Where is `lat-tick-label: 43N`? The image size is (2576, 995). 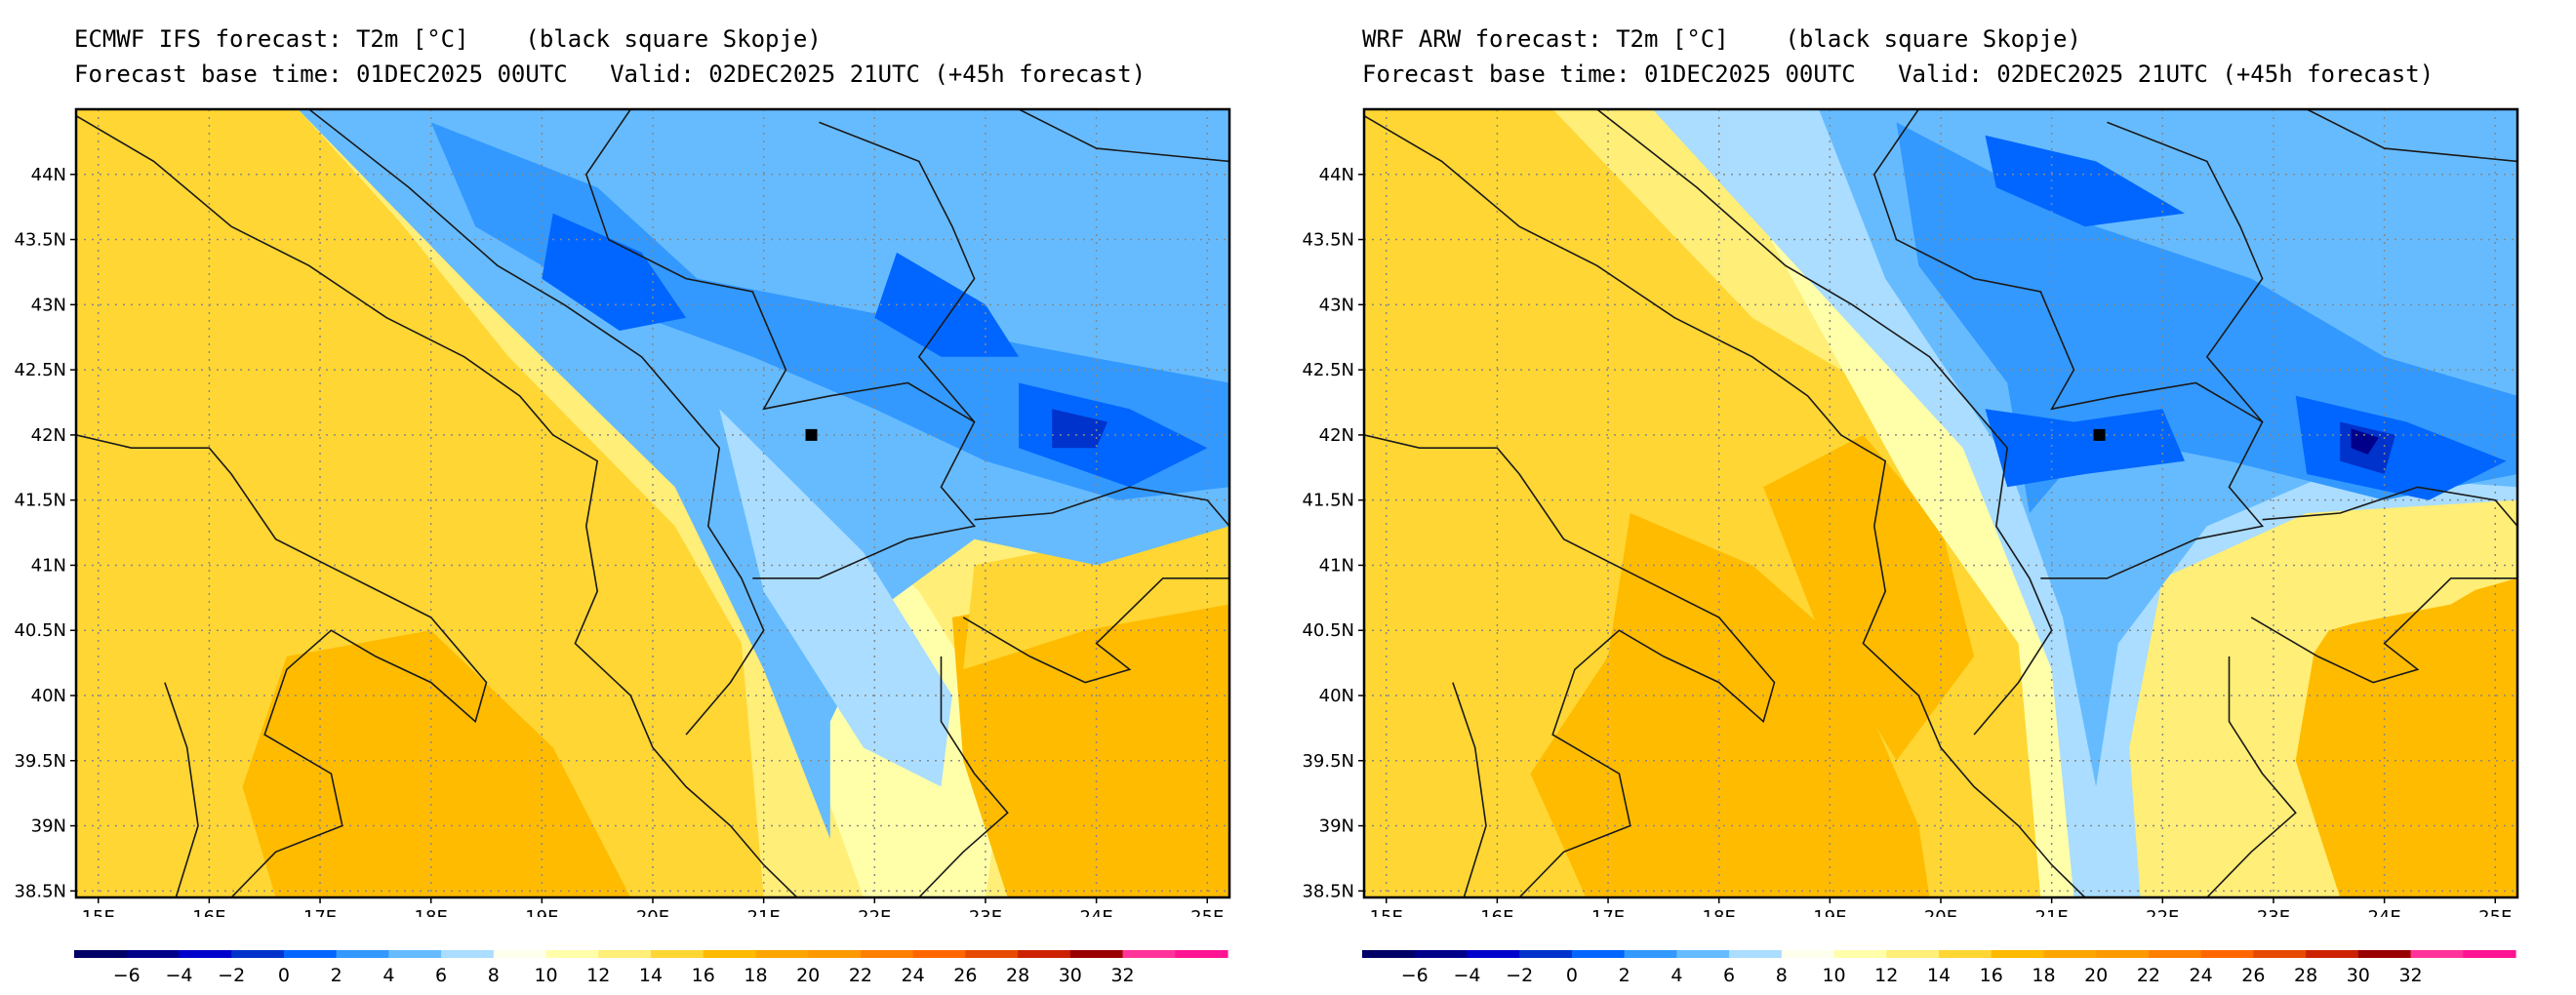
lat-tick-label: 43N is located at coordinates (48, 305).